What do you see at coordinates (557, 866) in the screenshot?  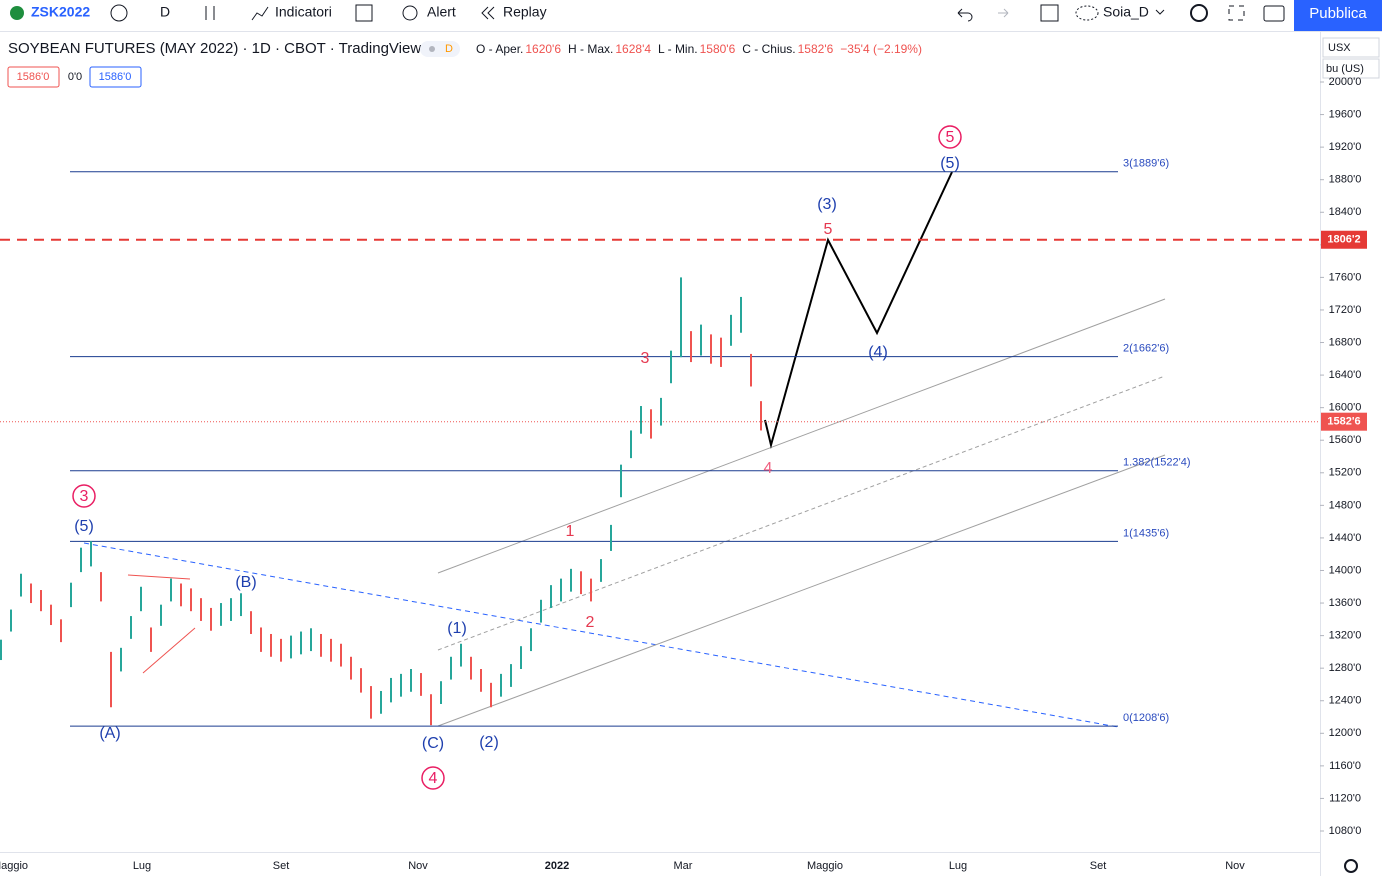 I see `x-tick-label: 2022` at bounding box center [557, 866].